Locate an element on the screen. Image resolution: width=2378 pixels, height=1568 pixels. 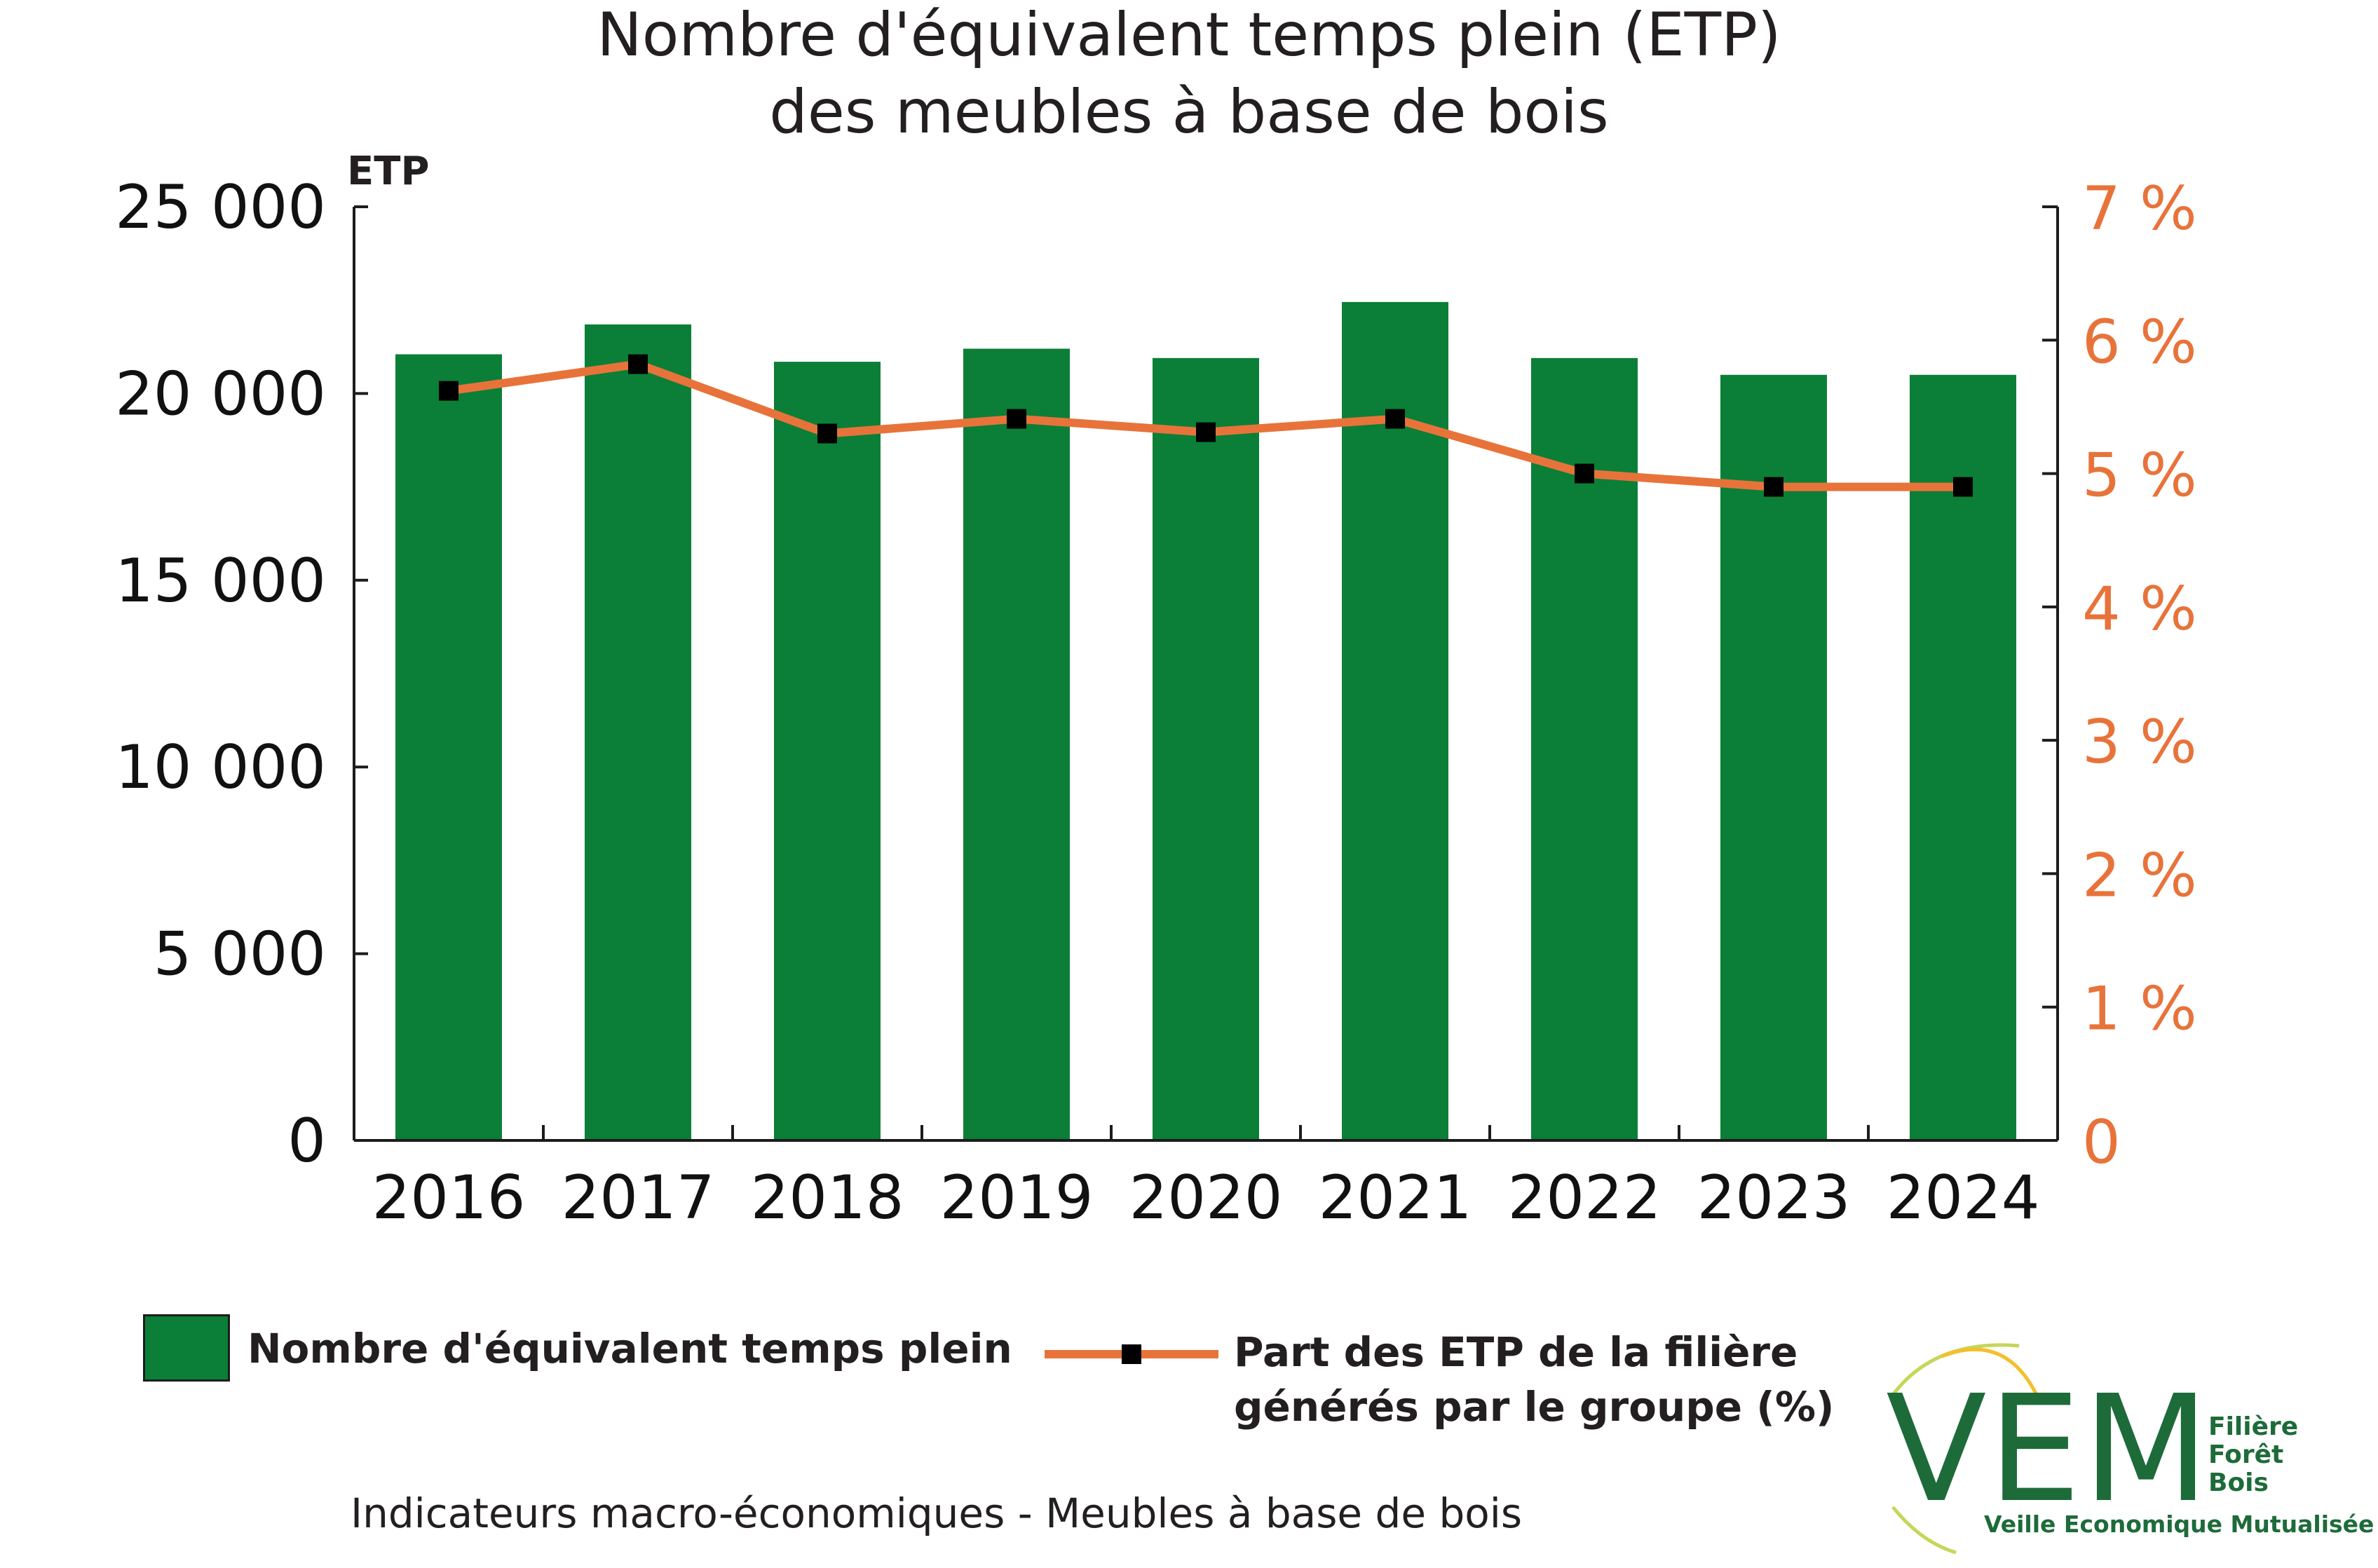
y-right-tick-label: 4 % is located at coordinates (2139, 609).